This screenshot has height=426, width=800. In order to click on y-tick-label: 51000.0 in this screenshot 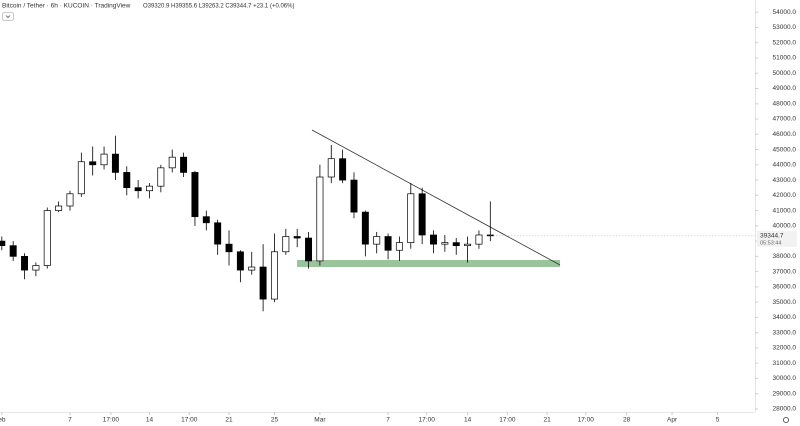, I will do `click(785, 58)`.